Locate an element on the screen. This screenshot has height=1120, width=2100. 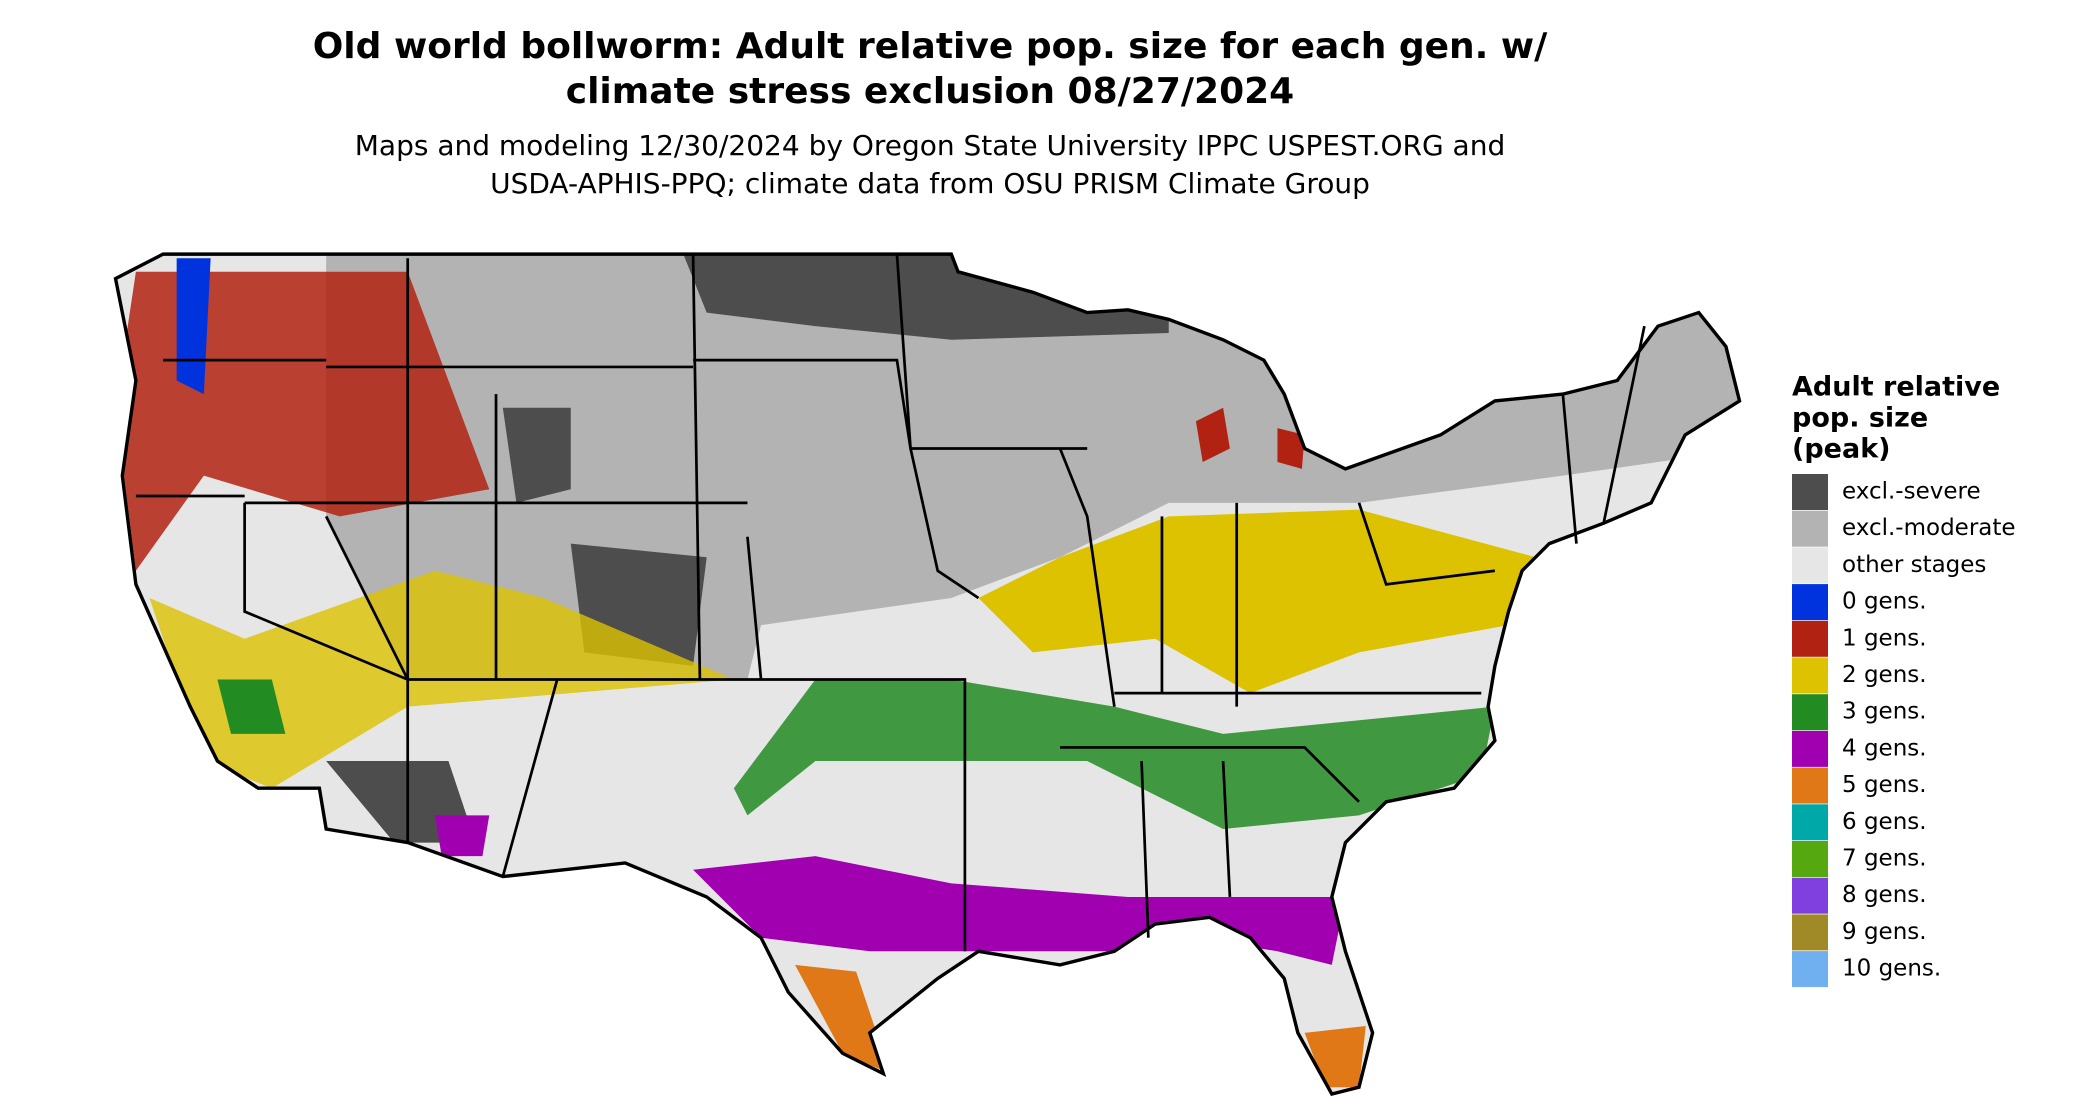
legend-label: 9 gens. is located at coordinates (1884, 932).